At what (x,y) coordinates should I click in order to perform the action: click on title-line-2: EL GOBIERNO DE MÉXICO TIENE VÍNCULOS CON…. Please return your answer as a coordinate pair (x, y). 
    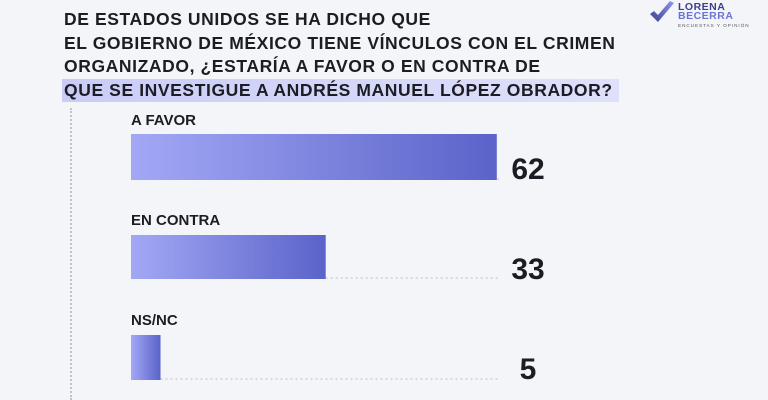
    Looking at the image, I should click on (340, 42).